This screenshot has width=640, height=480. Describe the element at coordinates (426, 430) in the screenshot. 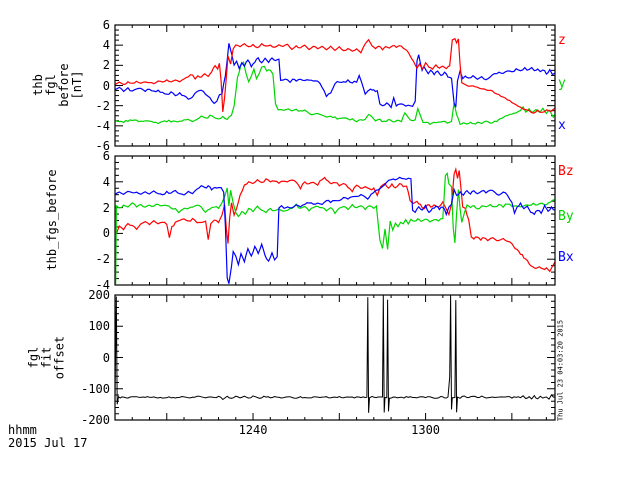

I see `x-tick-label: 1300` at that location.